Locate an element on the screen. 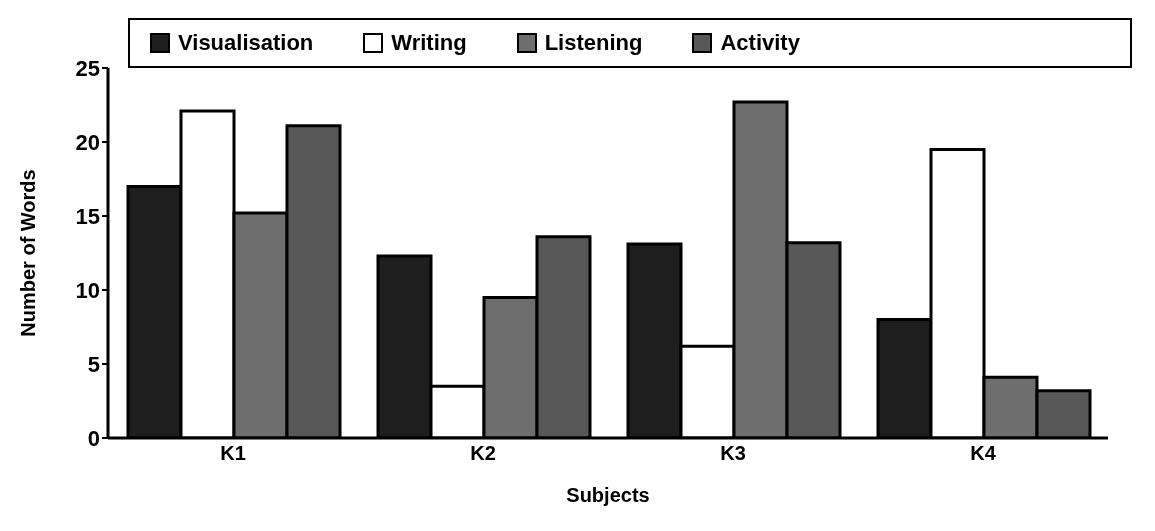  legend-label: Visualisation is located at coordinates (245, 43).